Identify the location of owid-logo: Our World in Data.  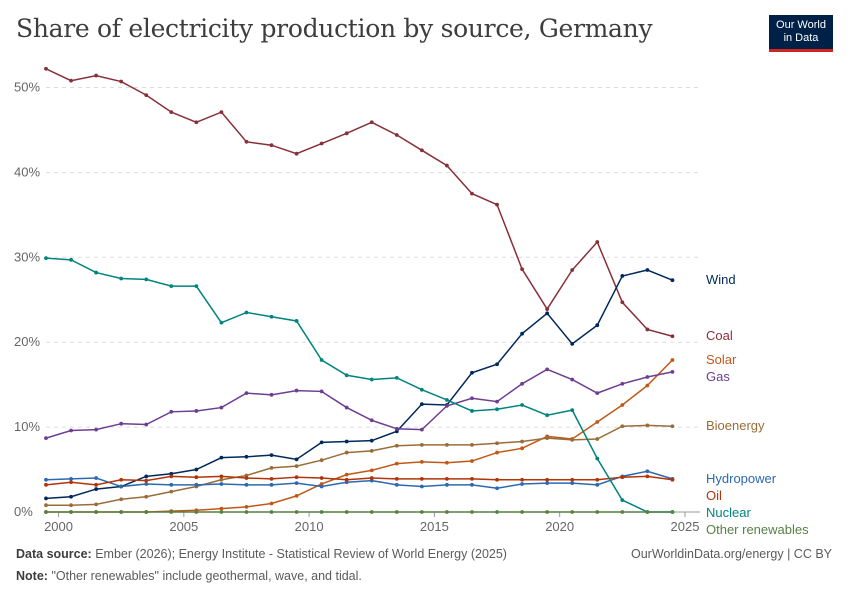
(801, 33).